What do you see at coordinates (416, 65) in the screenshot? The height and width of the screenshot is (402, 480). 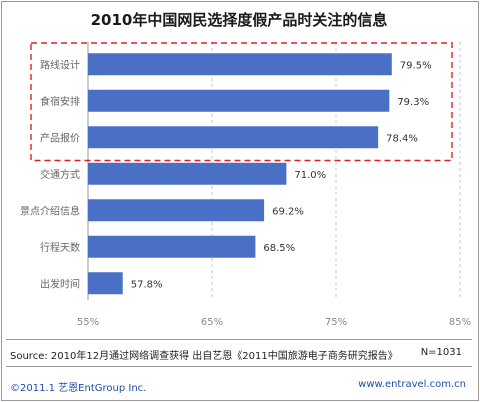 I see `data-label: 79.5%` at bounding box center [416, 65].